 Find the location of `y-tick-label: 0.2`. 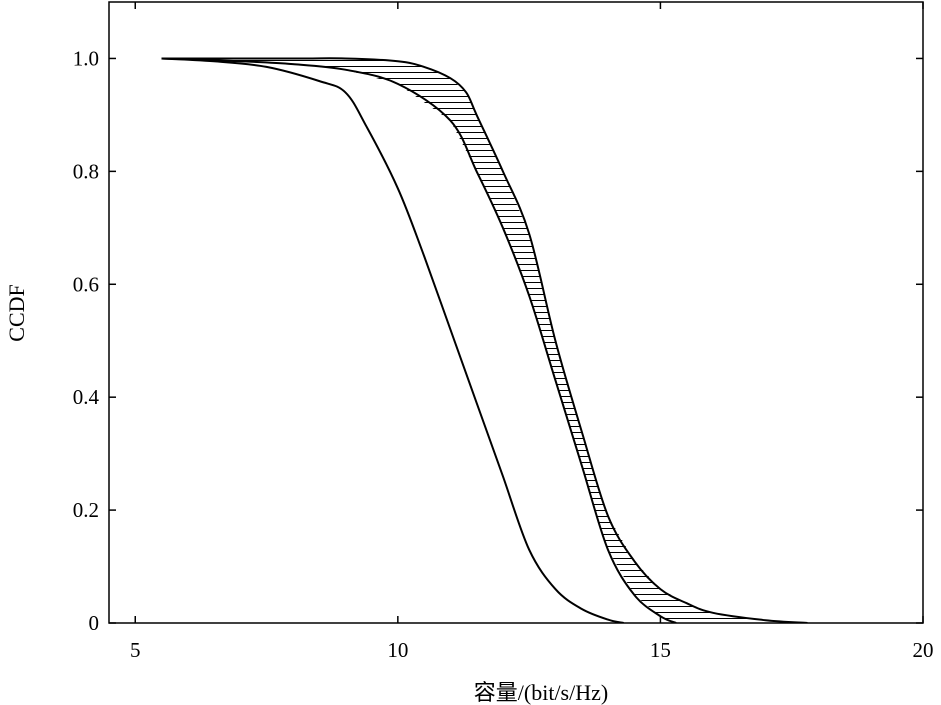

y-tick-label: 0.2 is located at coordinates (86, 510).